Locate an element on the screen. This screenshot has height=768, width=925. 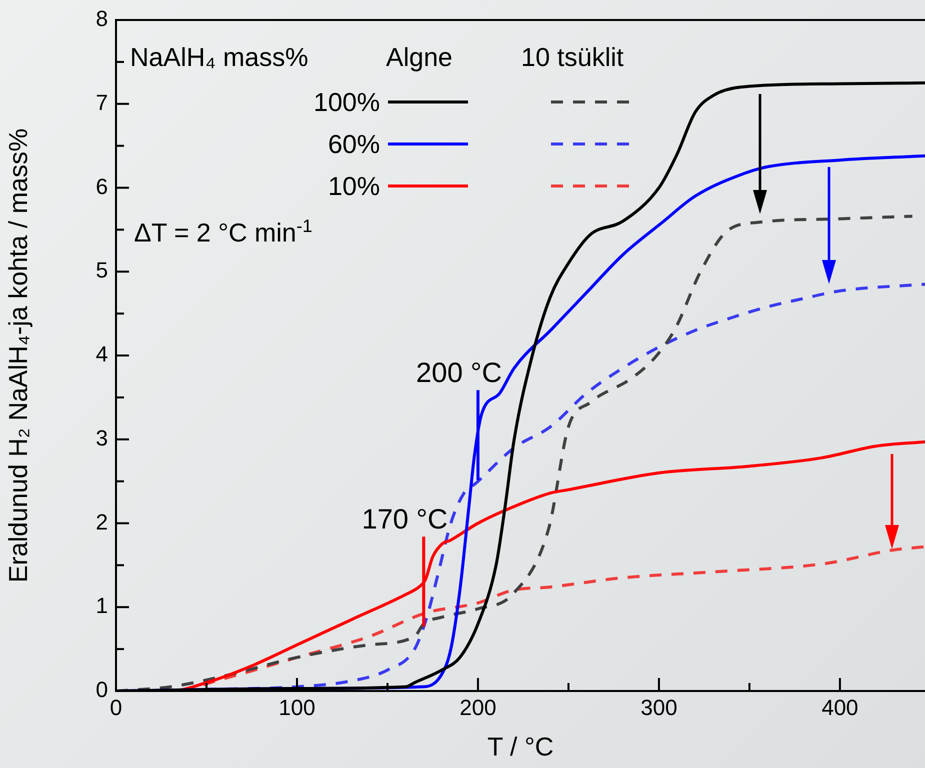
legend-label: 60% is located at coordinates (353, 144).